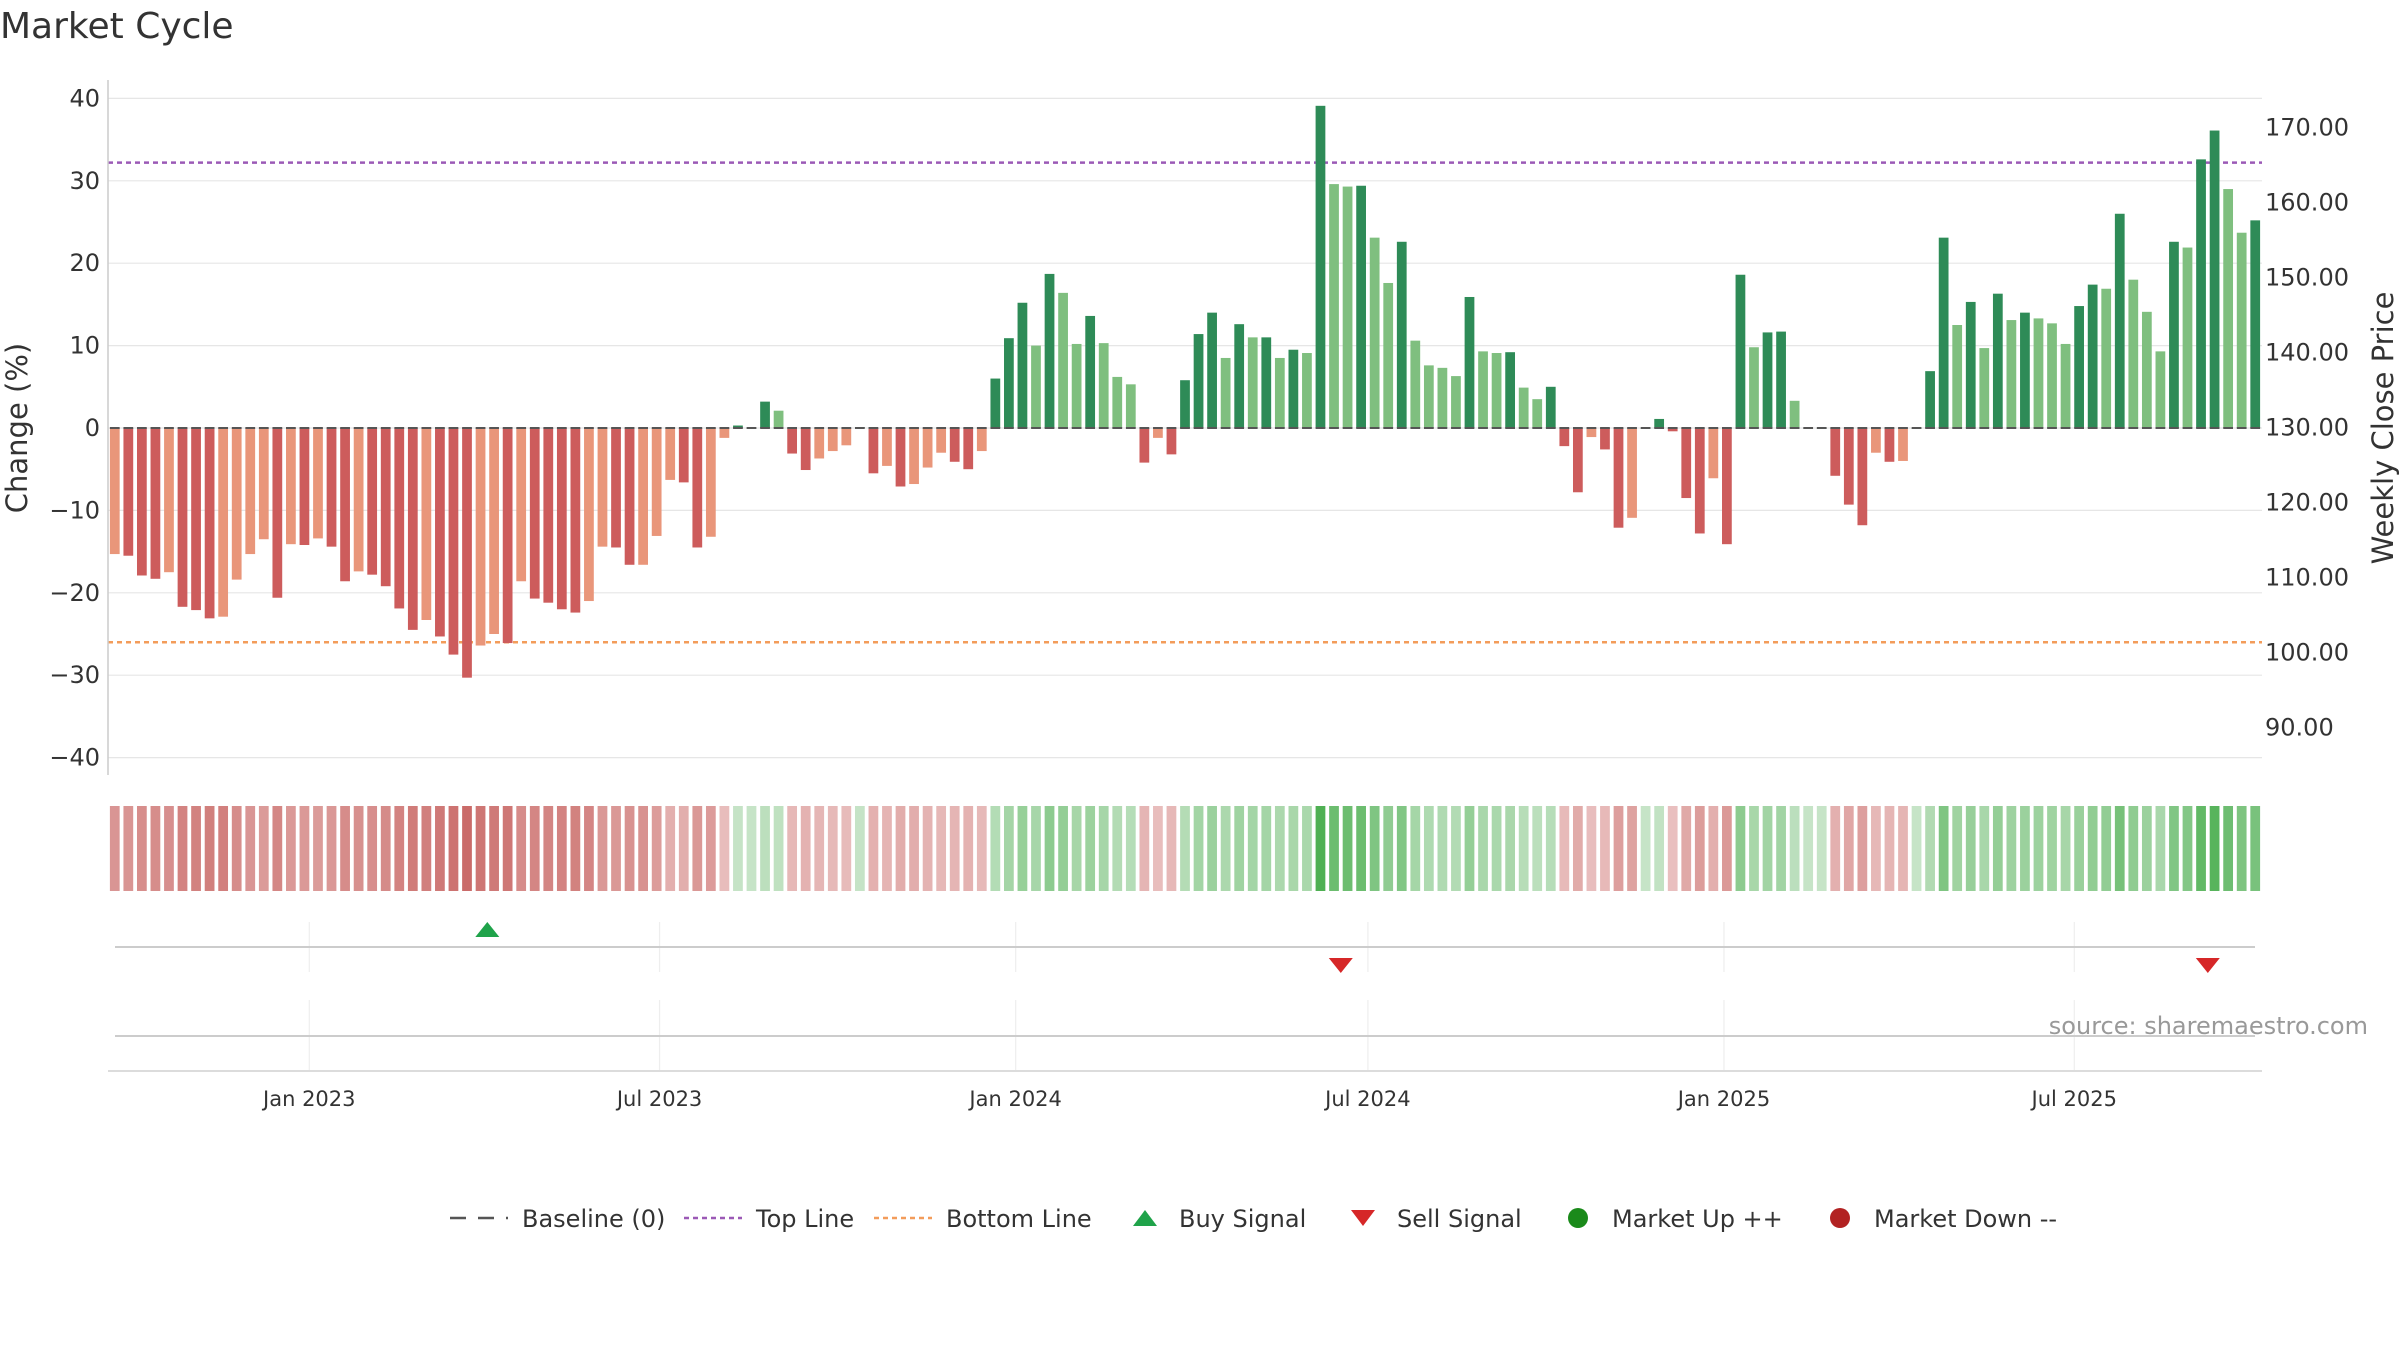 Image resolution: width=2400 pixels, height=1350 pixels. Describe the element at coordinates (1014, 1099) in the screenshot. I see `x-tick-label: Jan 2024` at that location.